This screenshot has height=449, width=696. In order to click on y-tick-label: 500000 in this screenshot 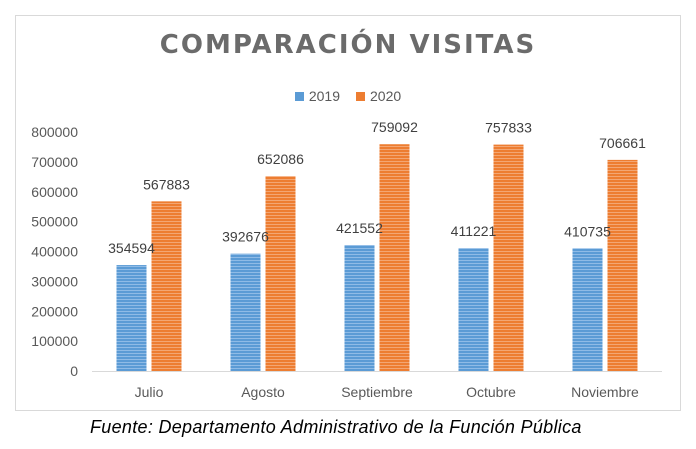, I will do `click(54, 222)`.